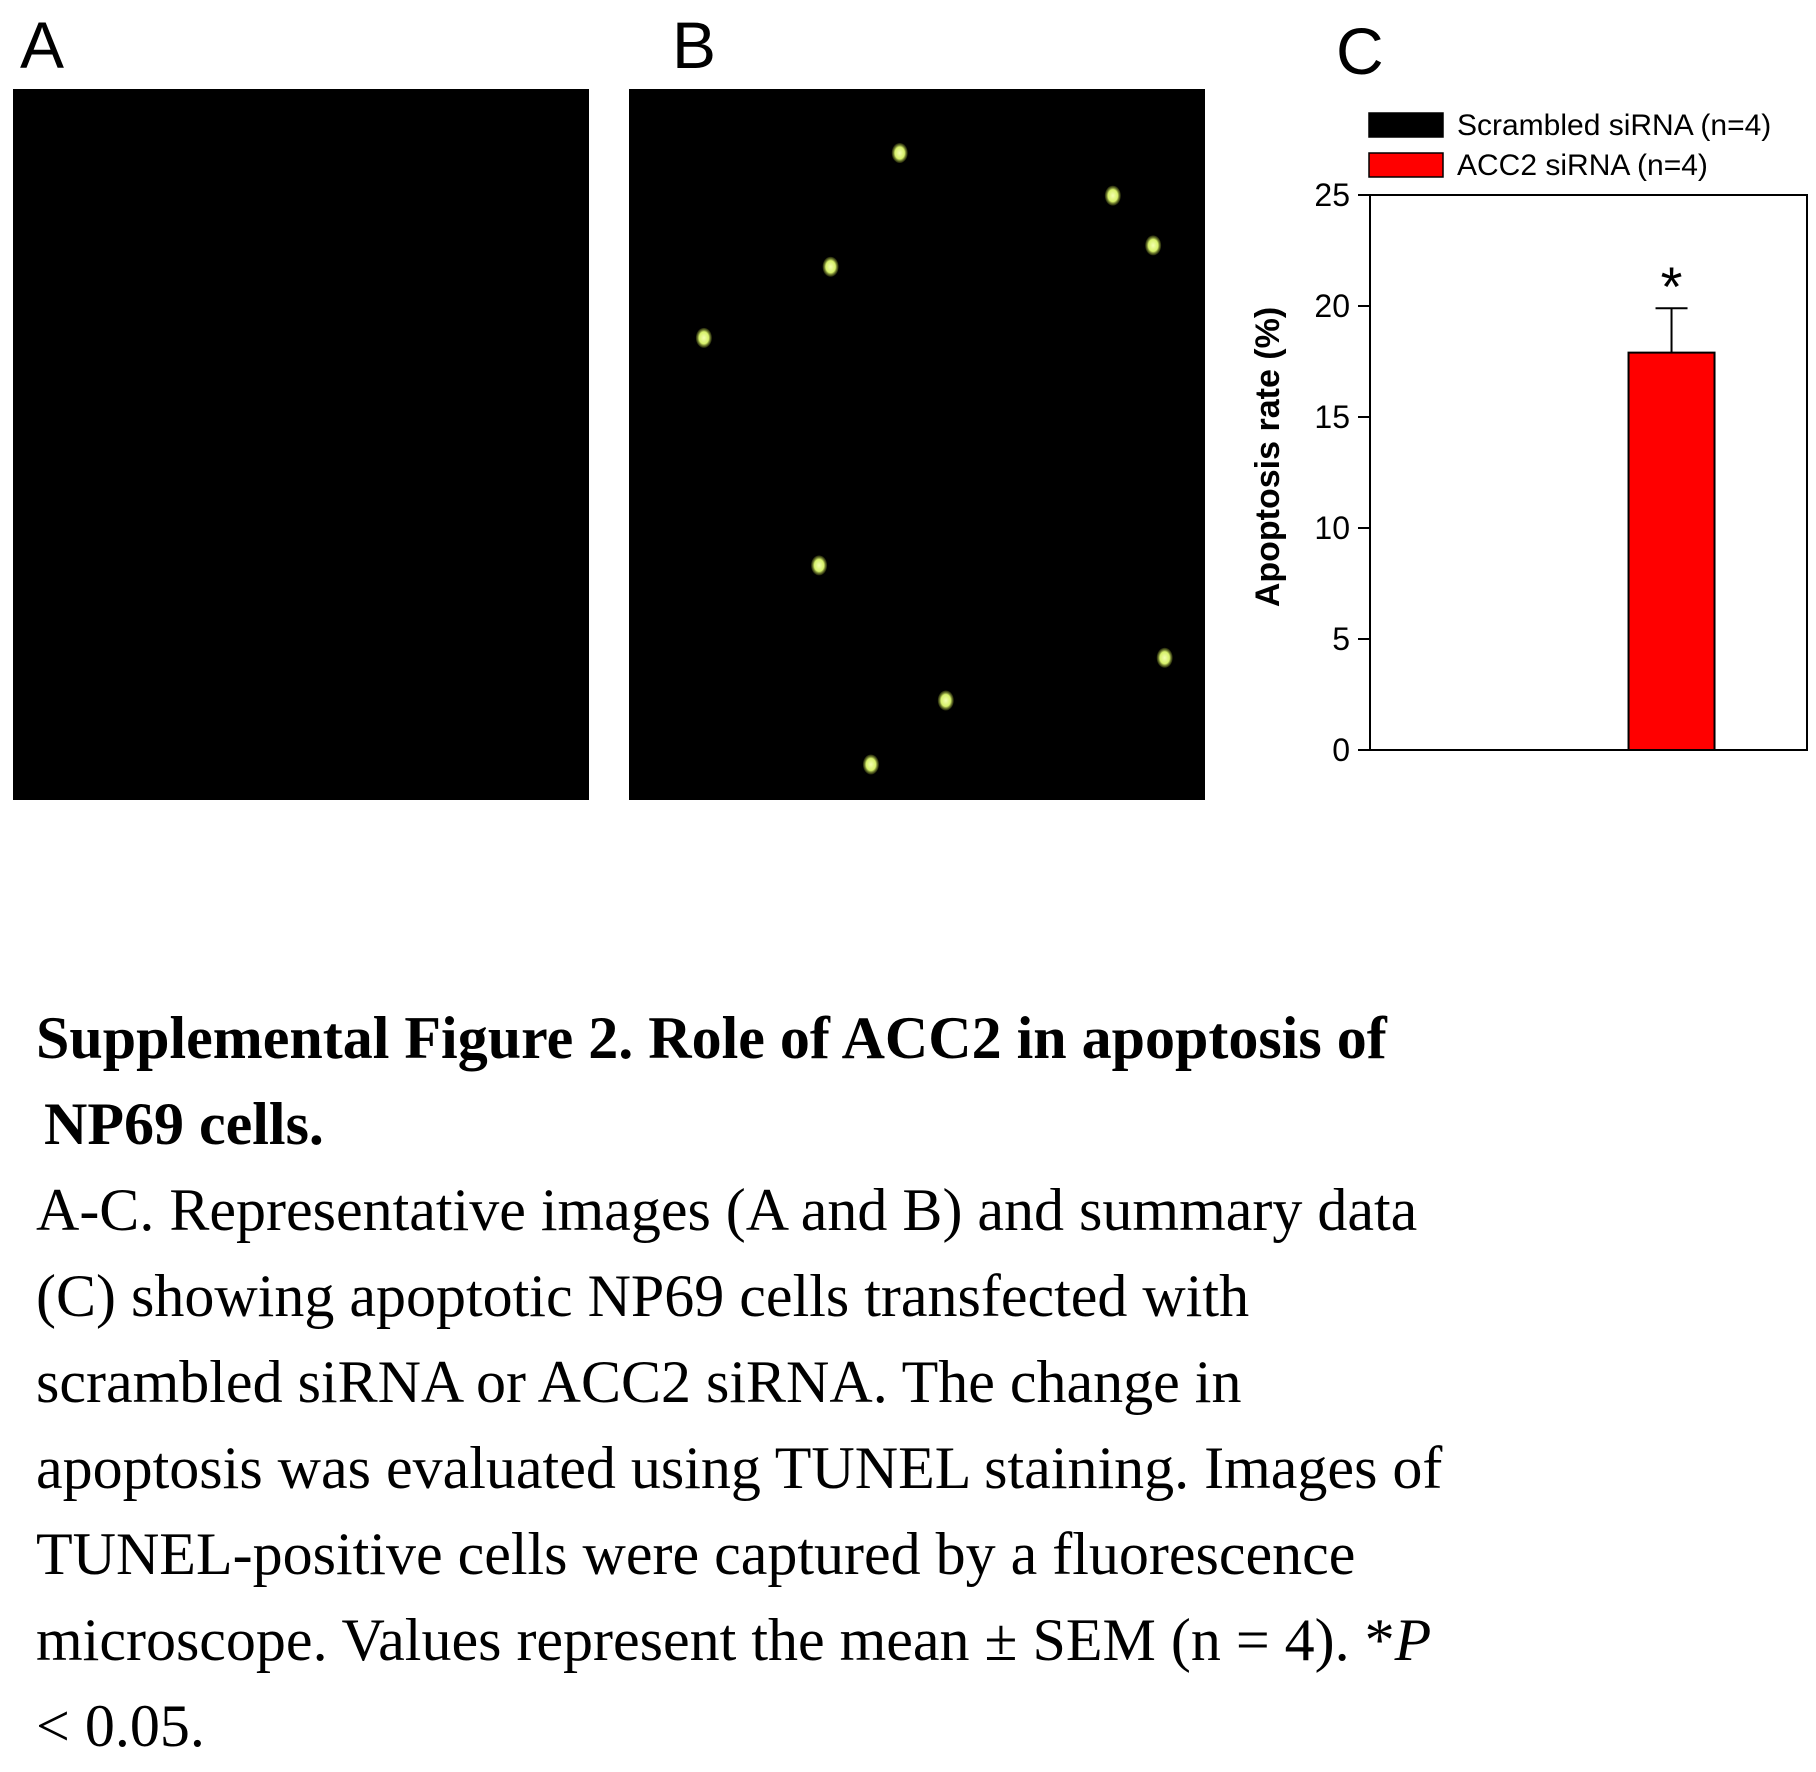 The image size is (1816, 1772). Describe the element at coordinates (301, 444) in the screenshot. I see `micrograph-a` at that location.